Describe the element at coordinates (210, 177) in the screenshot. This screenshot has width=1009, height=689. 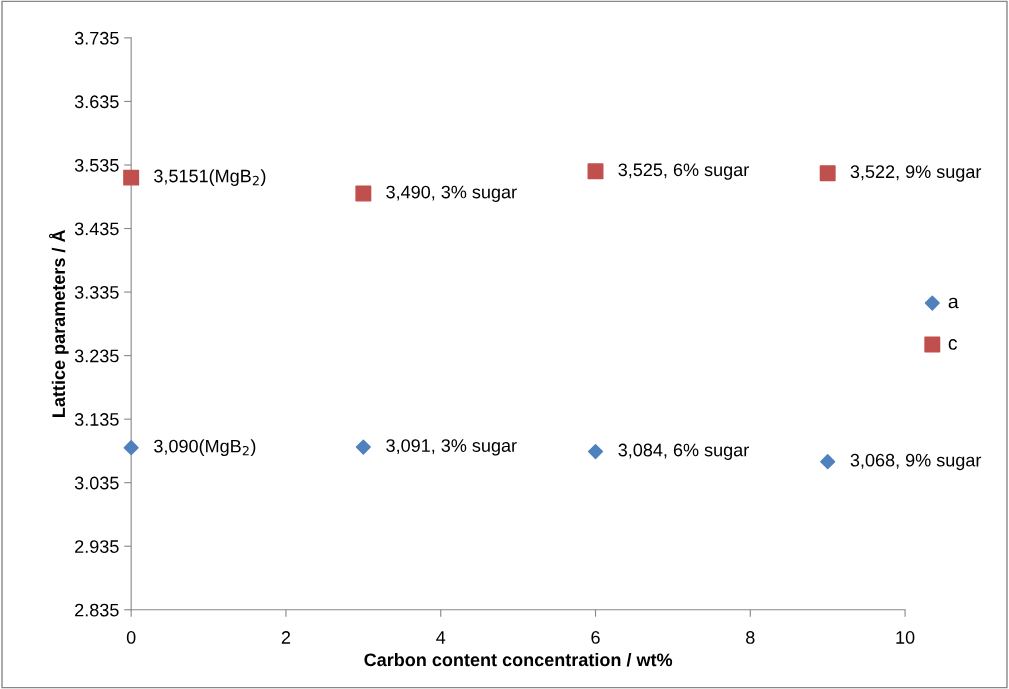
I see `data-label: 3,5151(MgB$_{2}$)` at that location.